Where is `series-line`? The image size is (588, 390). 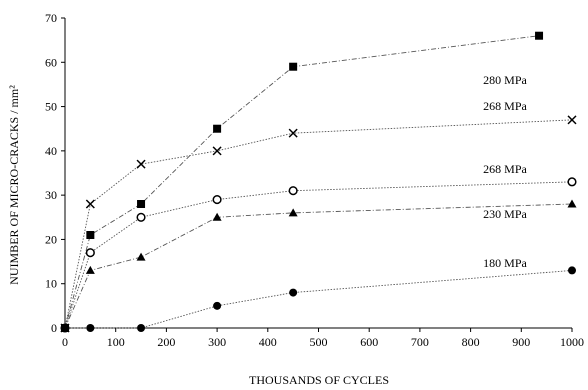
series-line is located at coordinates (319, 299).